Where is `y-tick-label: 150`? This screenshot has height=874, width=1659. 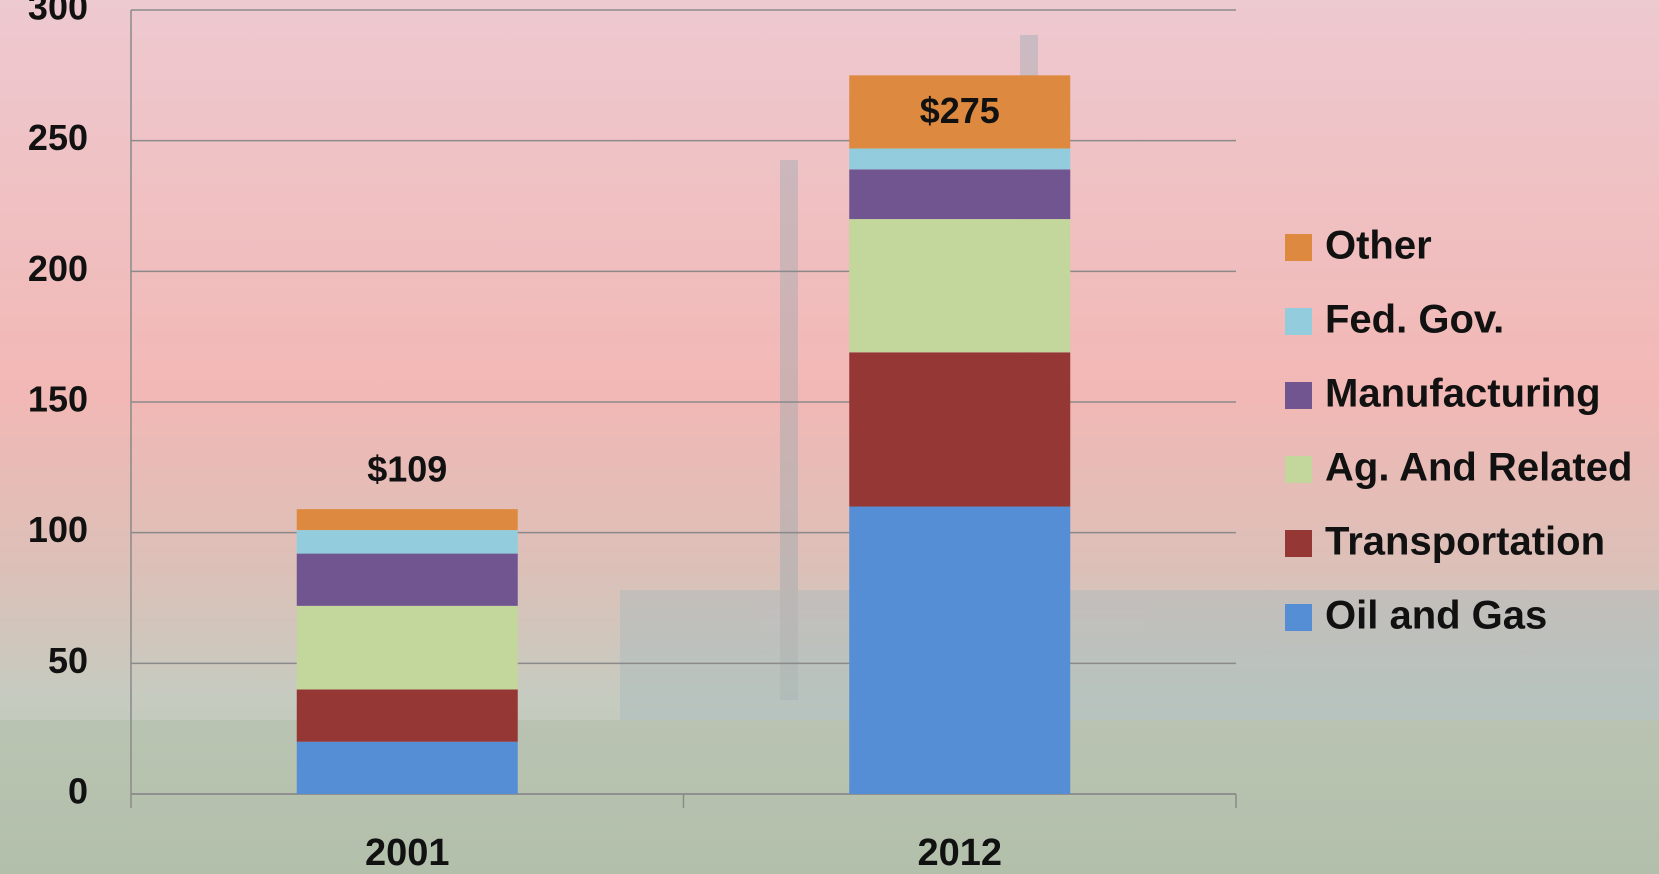 y-tick-label: 150 is located at coordinates (58, 399).